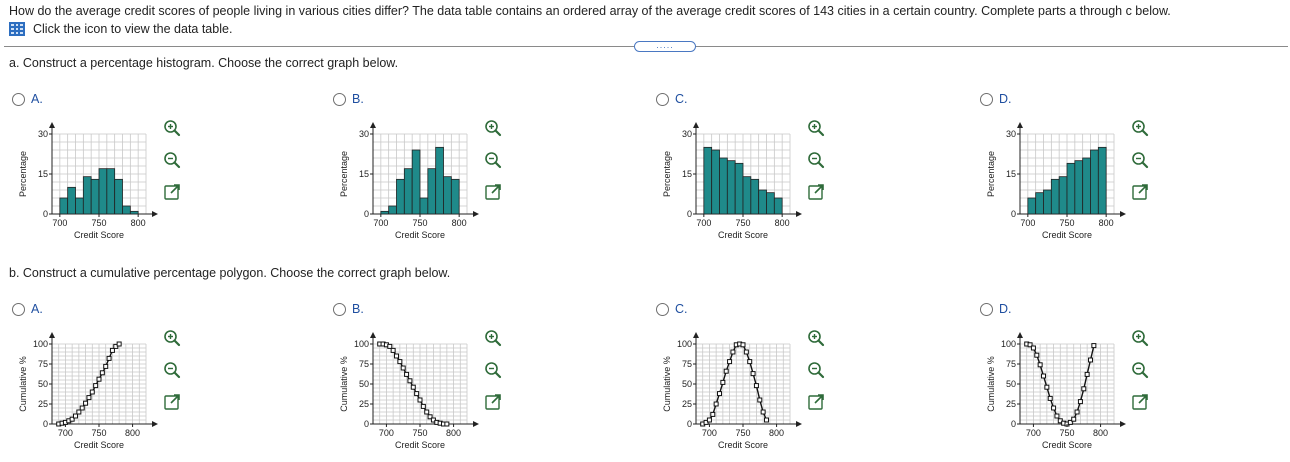 This screenshot has width=1290, height=462. What do you see at coordinates (138, 223) in the screenshot?
I see `x-tick-label: 800` at bounding box center [138, 223].